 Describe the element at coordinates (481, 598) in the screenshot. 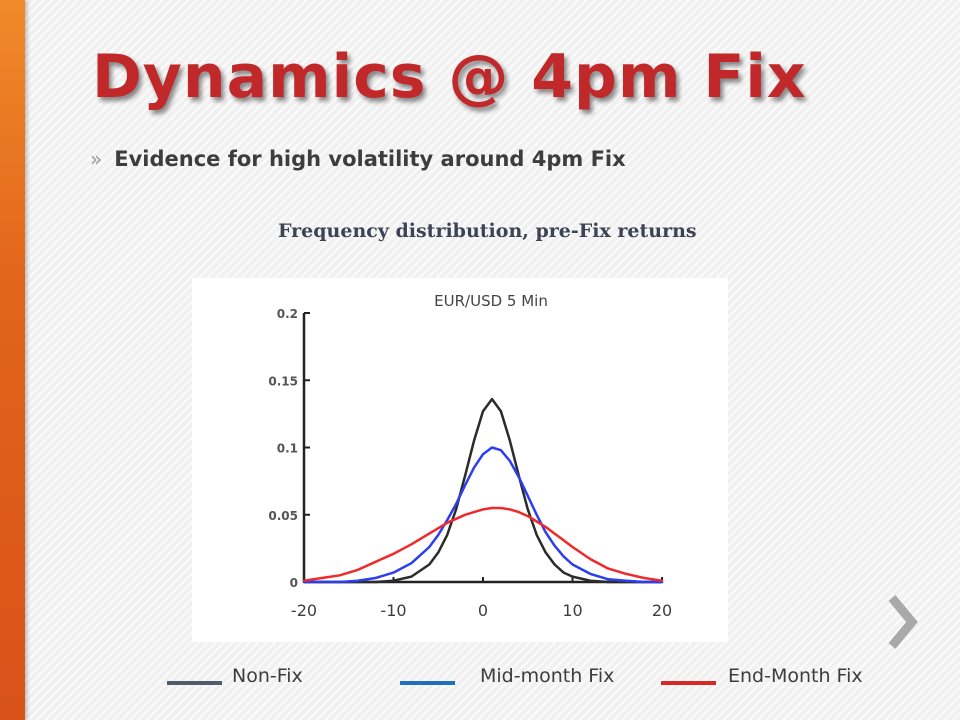

I see `x-axis-ticks: -20 -10 0 10 20` at that location.